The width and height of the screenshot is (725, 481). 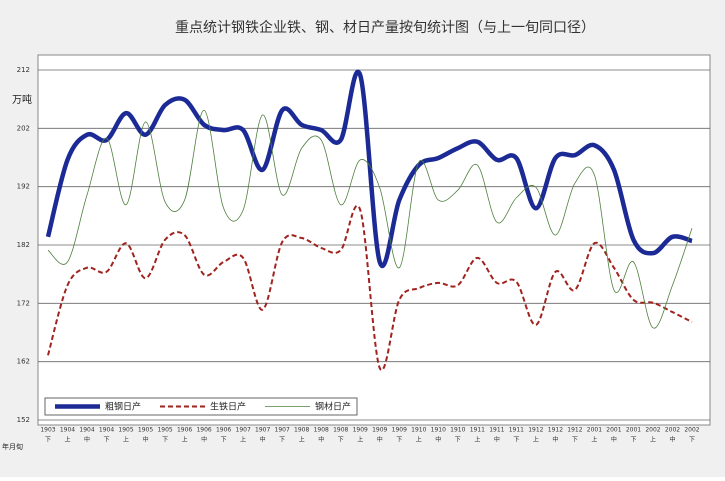 What do you see at coordinates (385, 27) in the screenshot?
I see `chart-title: 重点统计钢铁企业铁、钢、材日产量按旬统计图（与上一旬同口径）` at bounding box center [385, 27].